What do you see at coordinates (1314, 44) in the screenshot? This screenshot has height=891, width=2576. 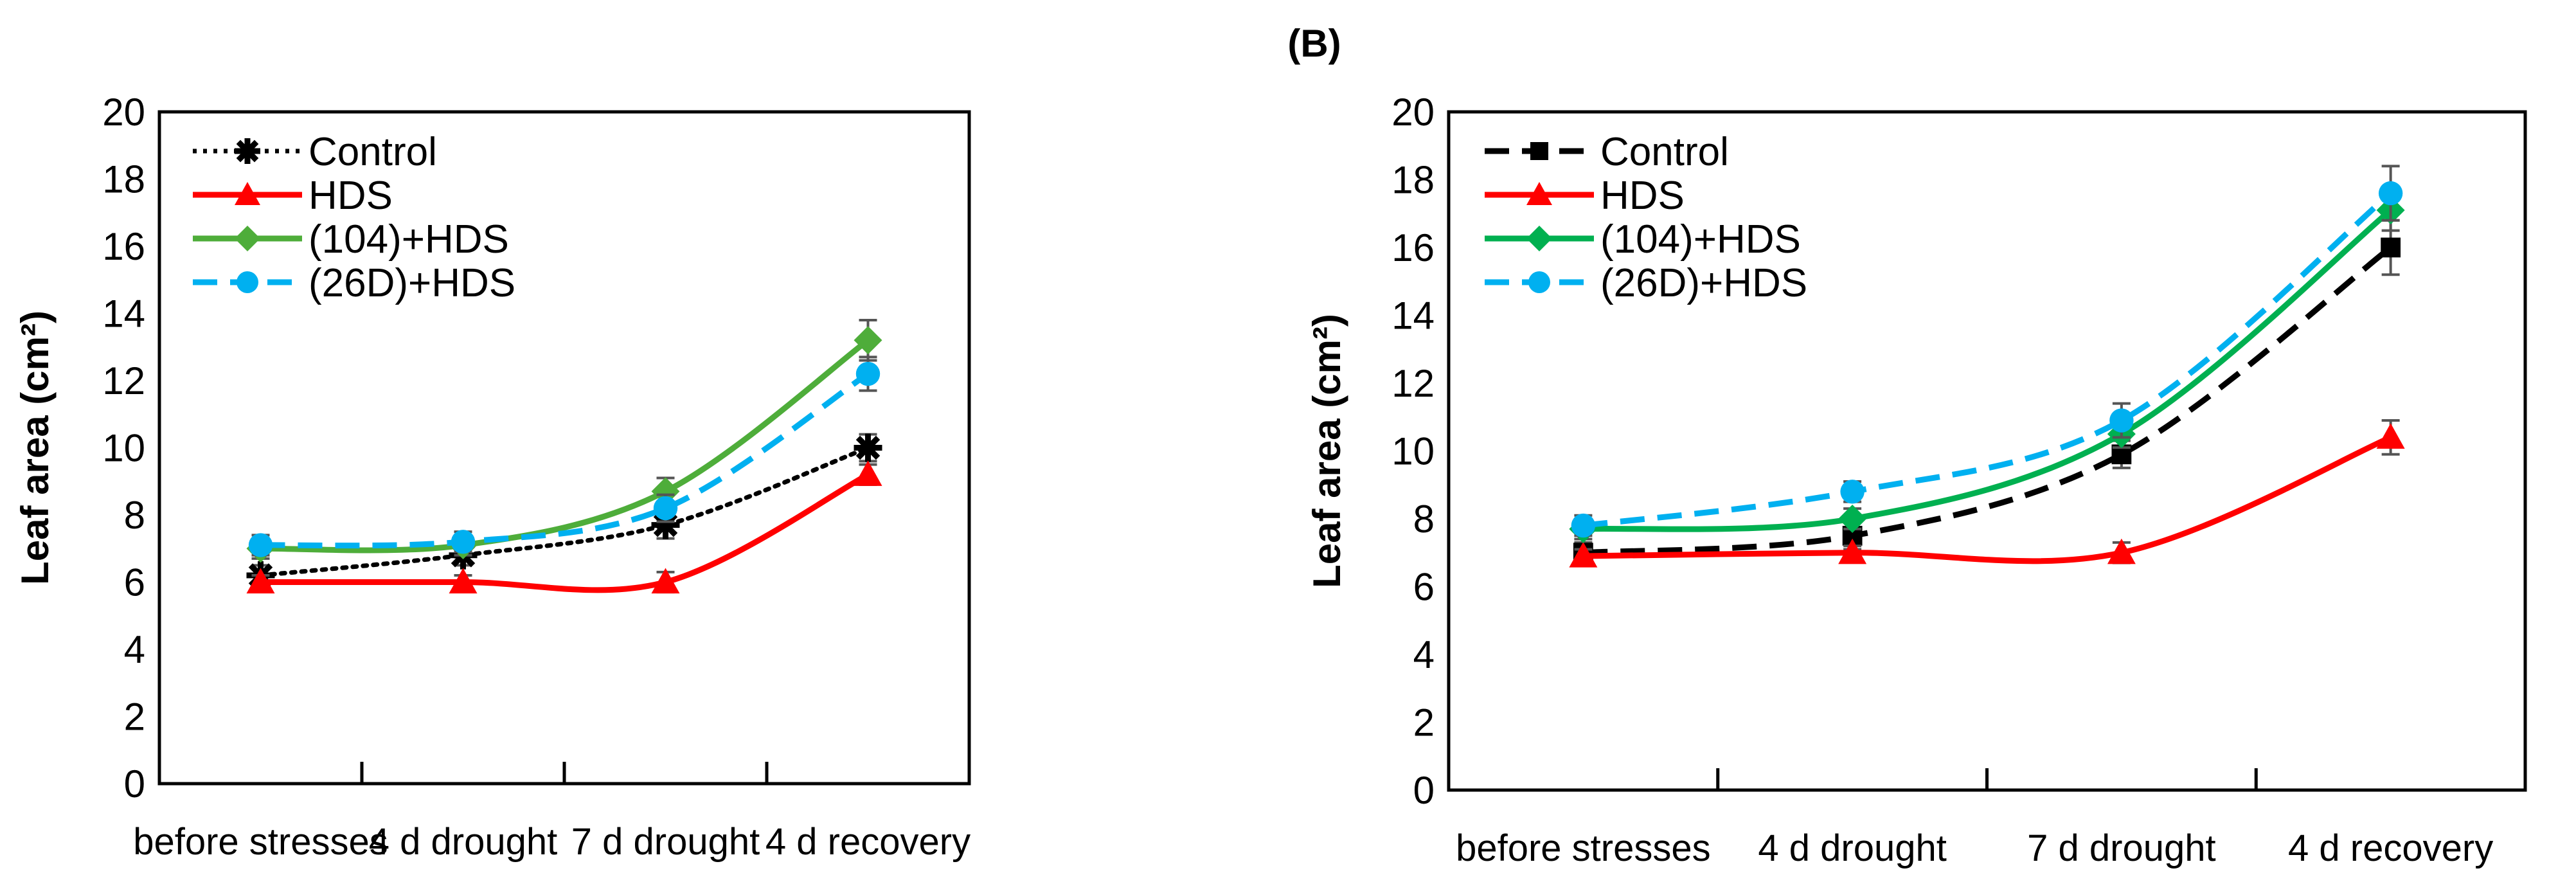 I see `panel-label: (B)` at bounding box center [1314, 44].